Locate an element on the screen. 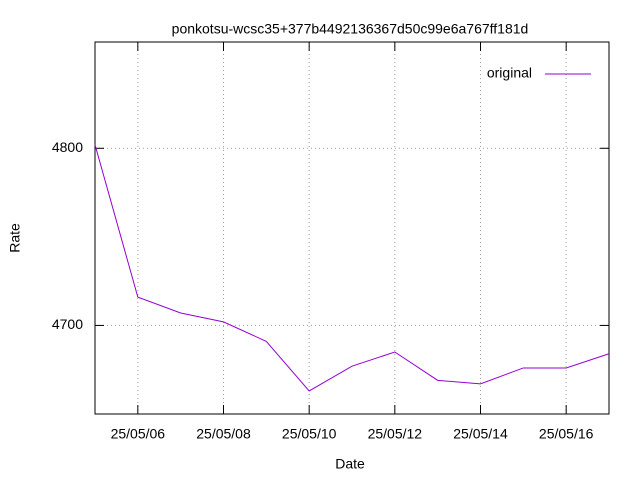  y-axis-label: Rate is located at coordinates (15, 238).